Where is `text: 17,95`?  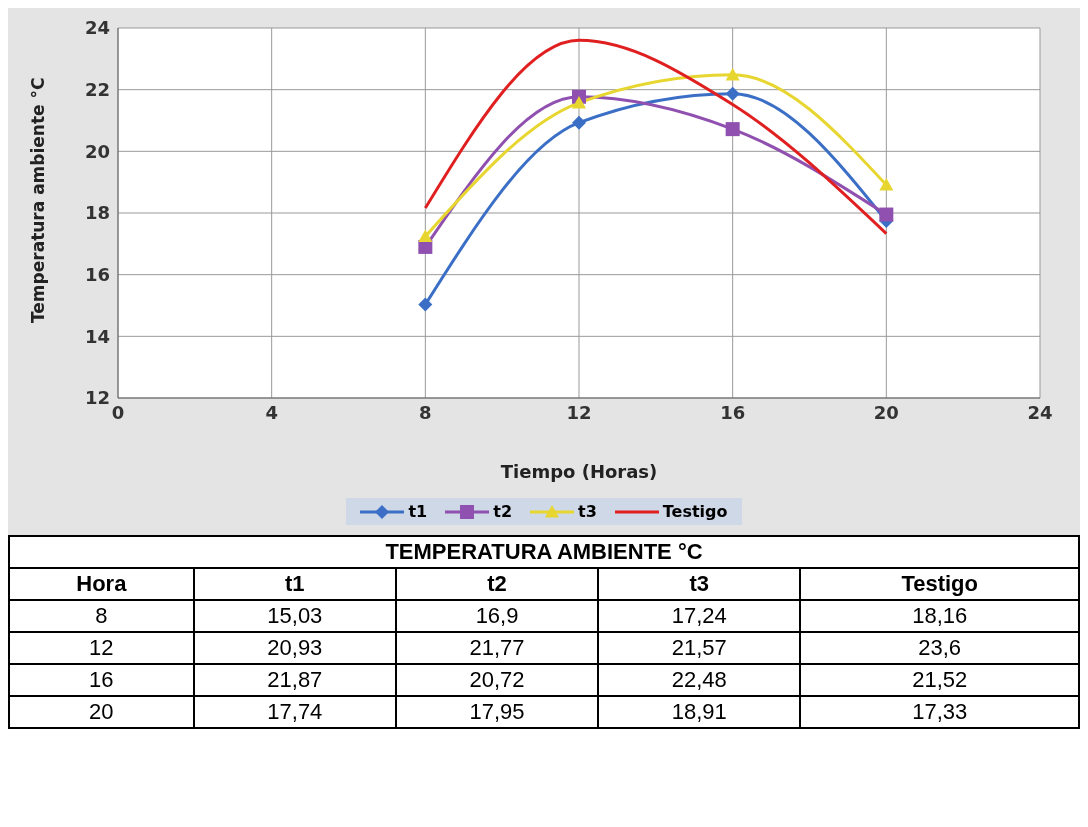
text: 17,95 is located at coordinates (497, 711).